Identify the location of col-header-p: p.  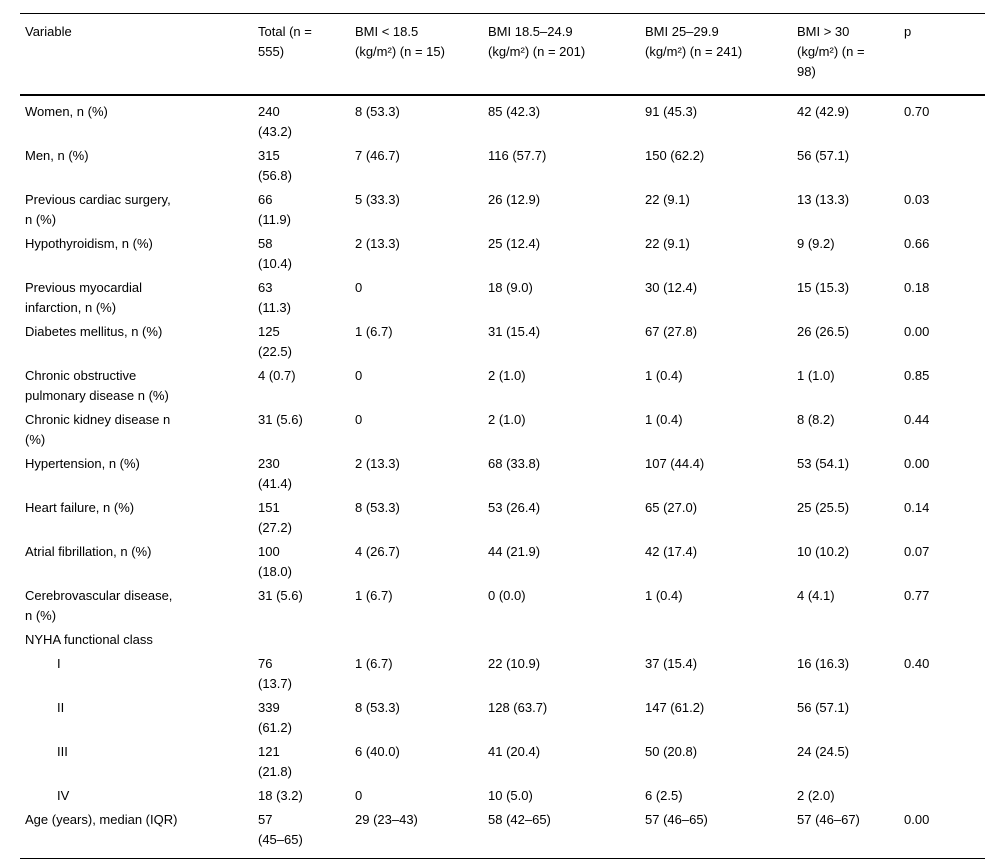
(944, 54).